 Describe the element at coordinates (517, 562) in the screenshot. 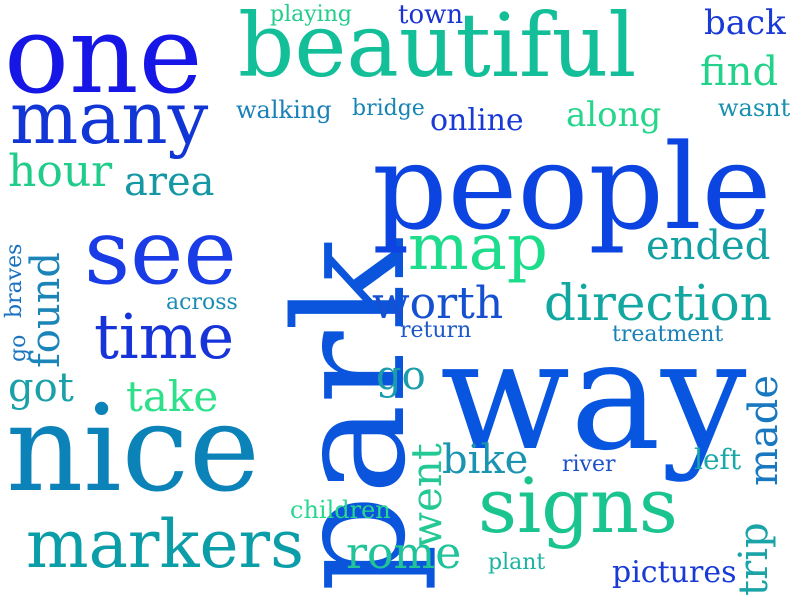

I see `word-plant: plant` at that location.